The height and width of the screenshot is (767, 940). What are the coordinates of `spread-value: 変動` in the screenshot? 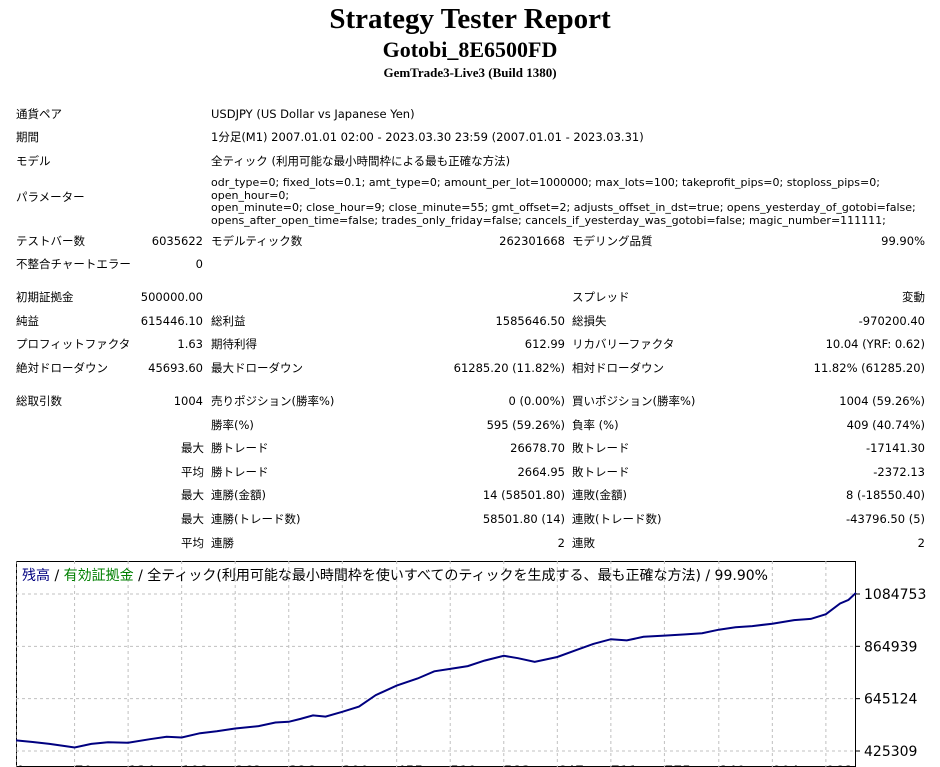 It's located at (913, 297).